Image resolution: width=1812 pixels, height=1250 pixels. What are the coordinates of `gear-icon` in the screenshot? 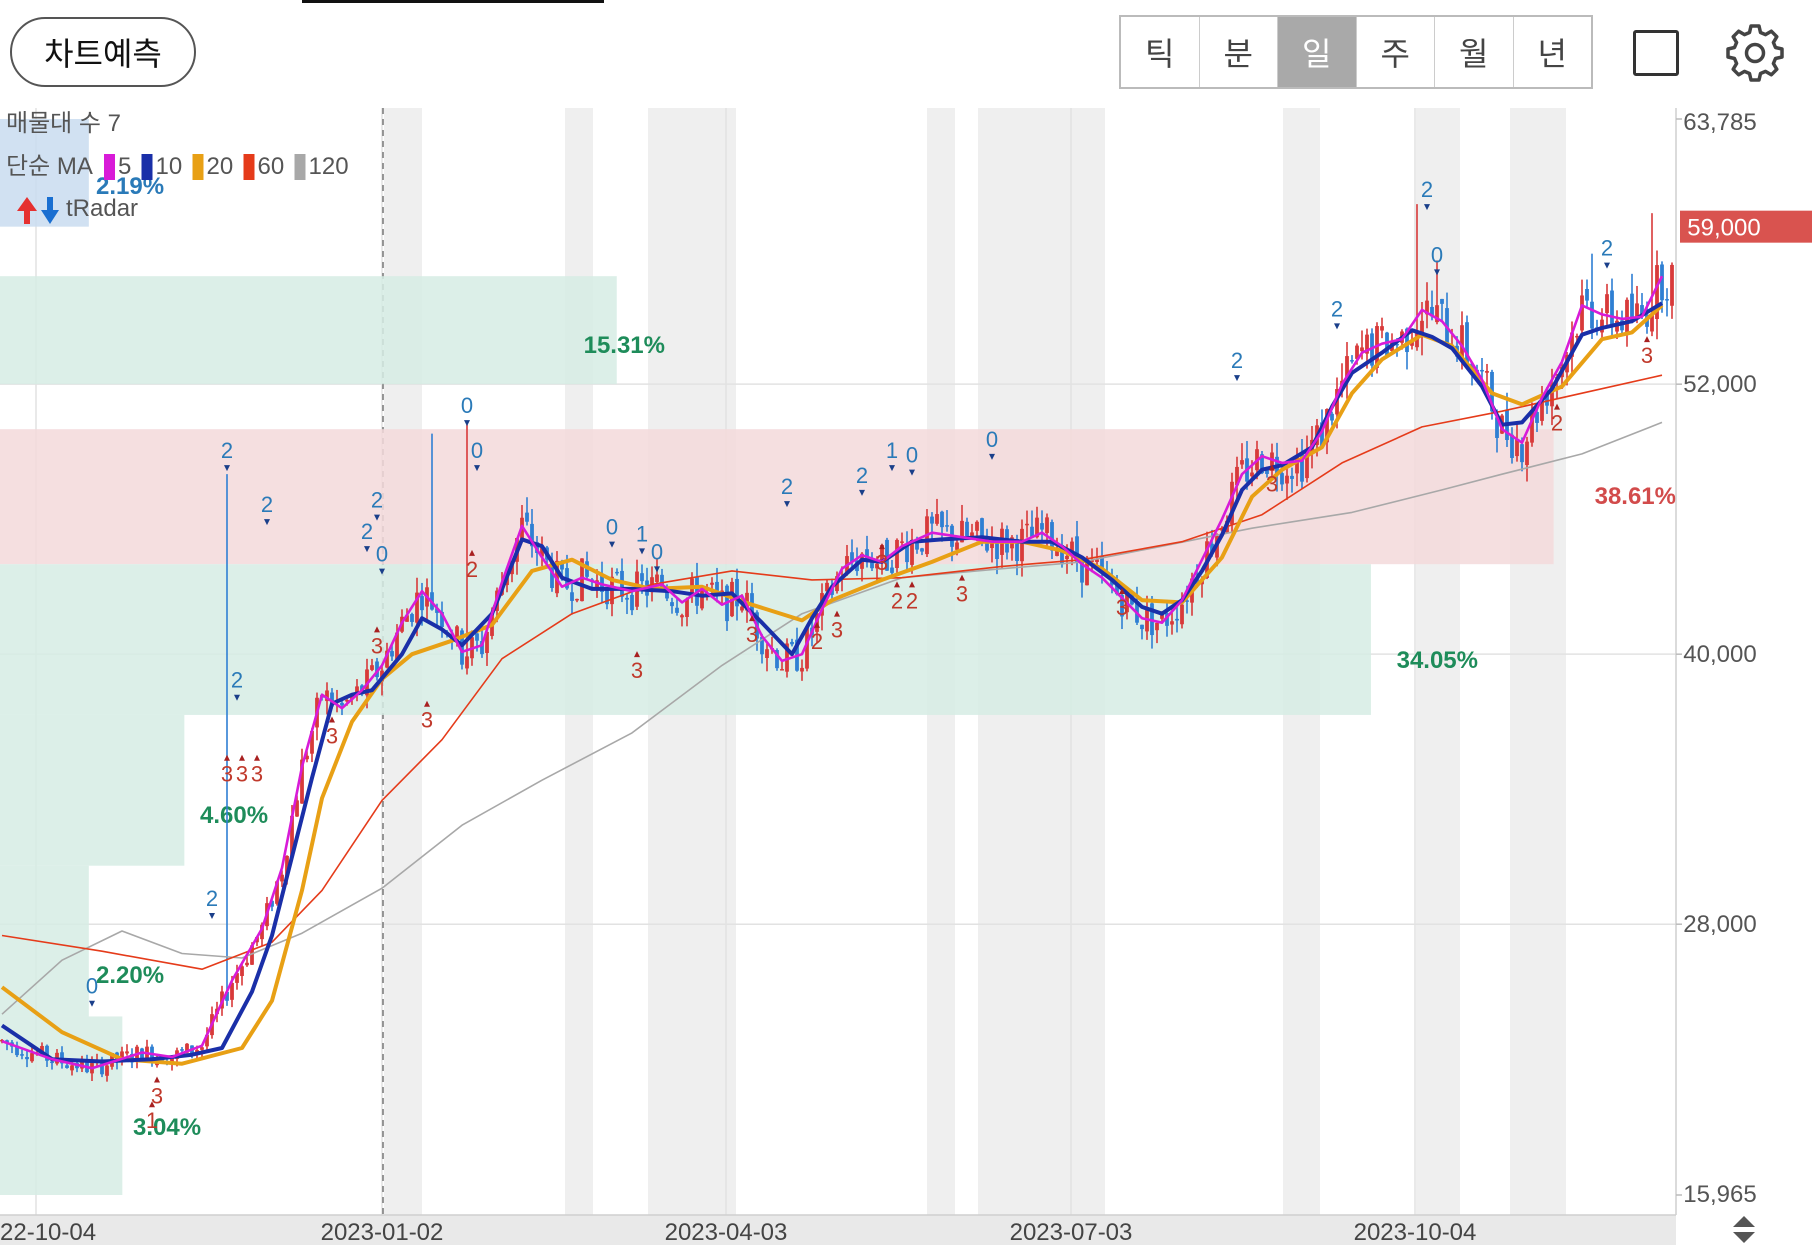 It's located at (1755, 53).